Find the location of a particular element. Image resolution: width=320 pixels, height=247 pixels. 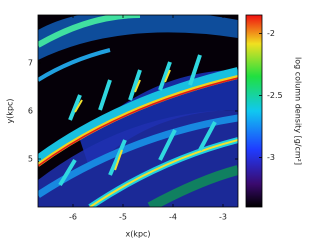

y-axis-label: y(kpc) is located at coordinates (10, 110).